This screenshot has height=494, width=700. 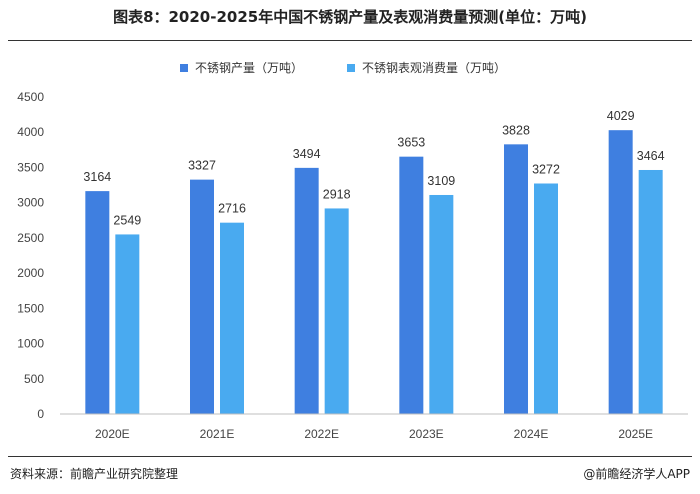 What do you see at coordinates (94, 474) in the screenshot?
I see `source-note: 资料来源：前瞻产业研究院整理` at bounding box center [94, 474].